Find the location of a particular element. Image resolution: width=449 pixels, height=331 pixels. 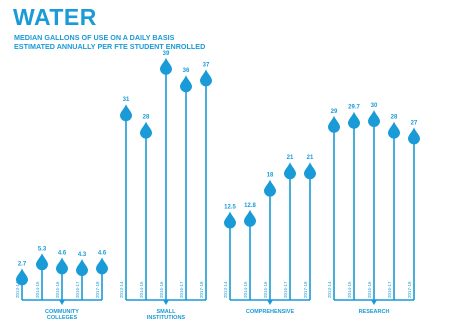

group-label: RESEARCH is located at coordinates (374, 312).